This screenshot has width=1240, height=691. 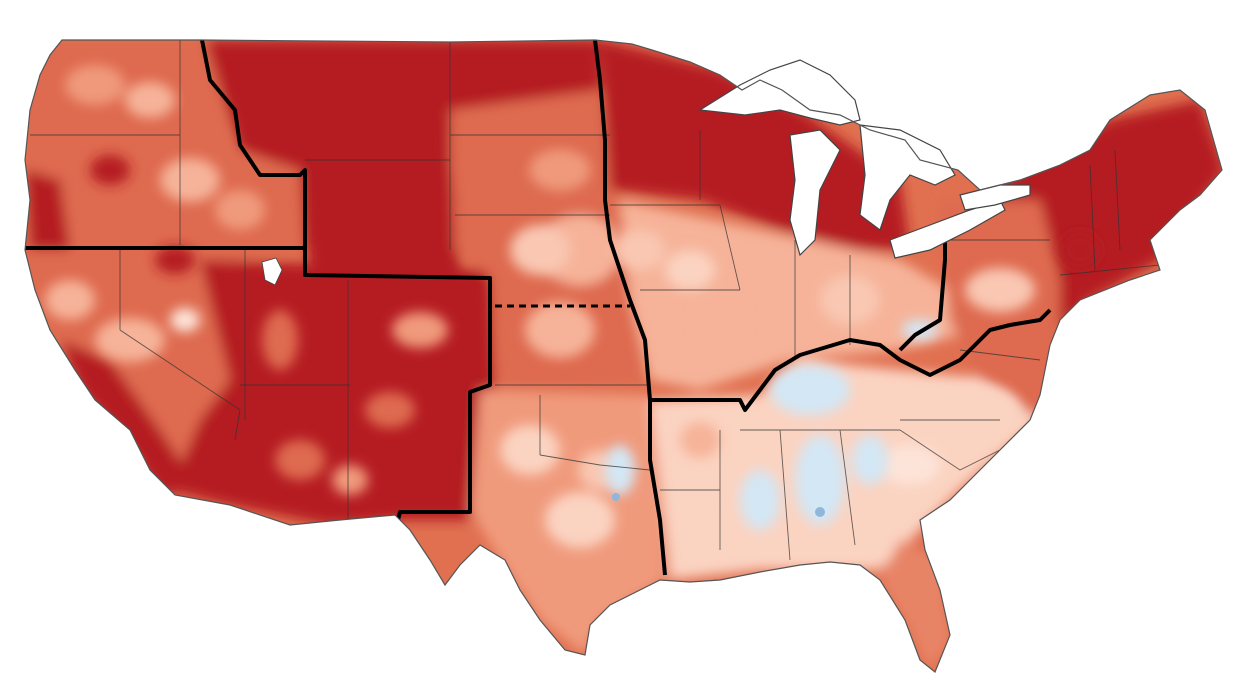 I want to click on lake-huron, so click(x=907, y=177).